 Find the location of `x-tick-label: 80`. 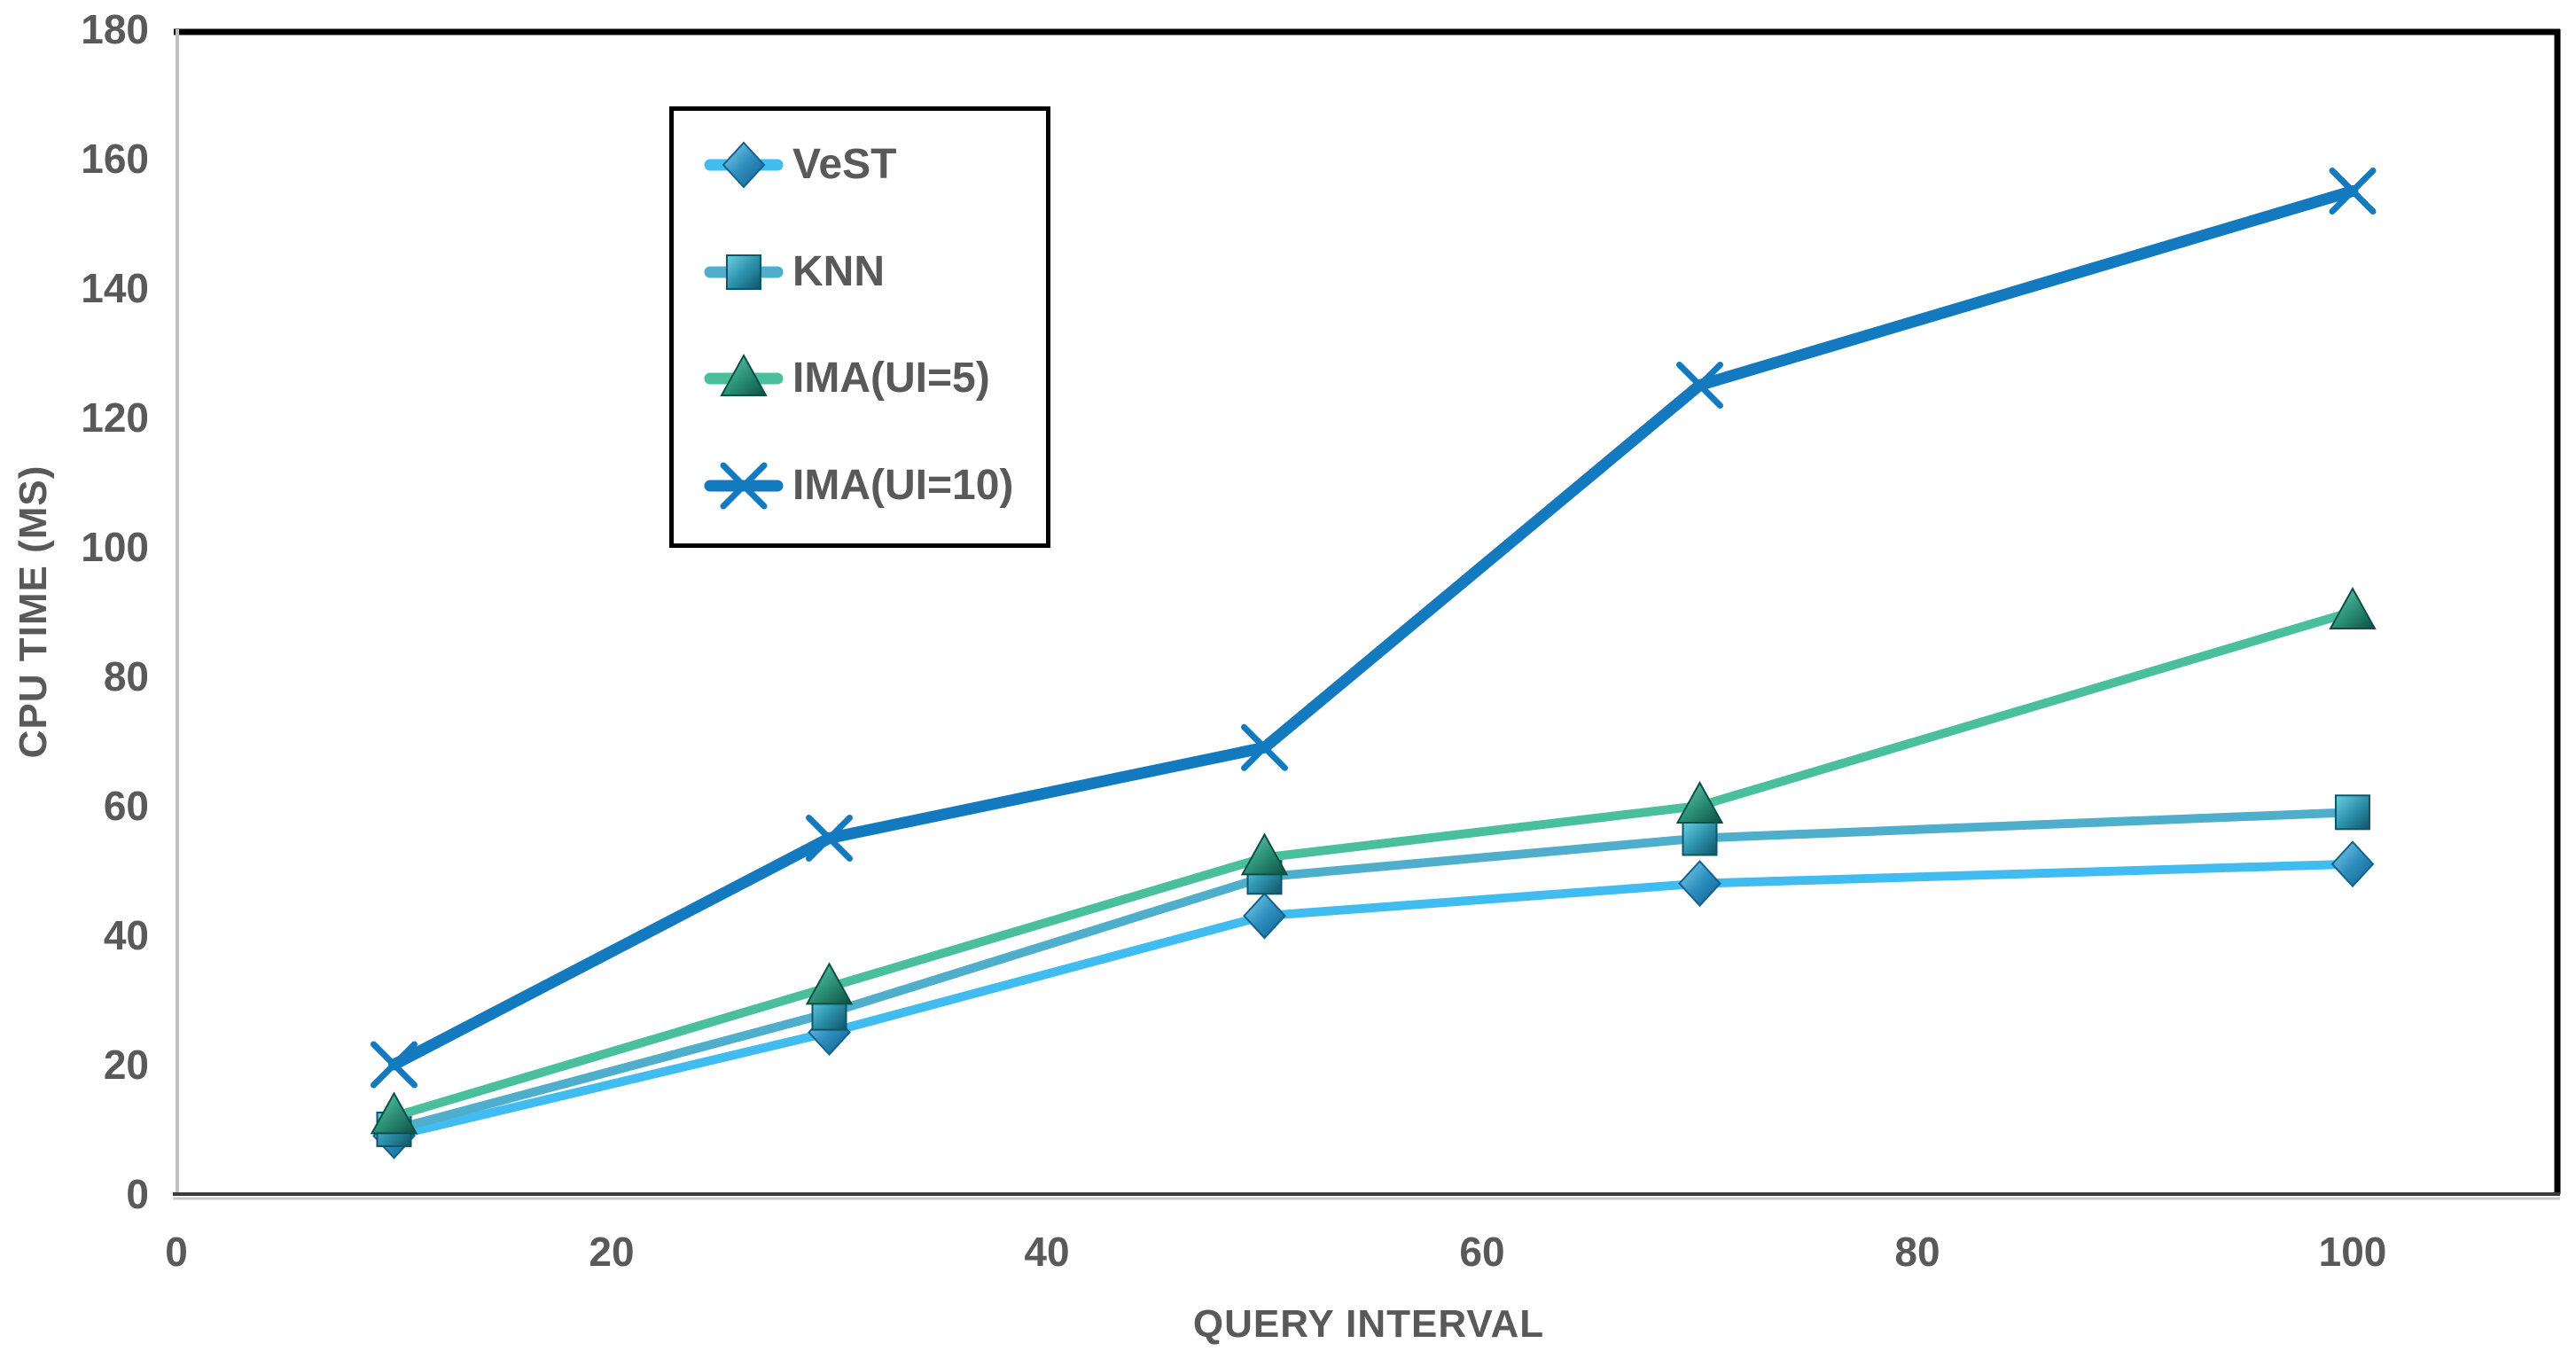

x-tick-label: 80 is located at coordinates (1917, 1252).